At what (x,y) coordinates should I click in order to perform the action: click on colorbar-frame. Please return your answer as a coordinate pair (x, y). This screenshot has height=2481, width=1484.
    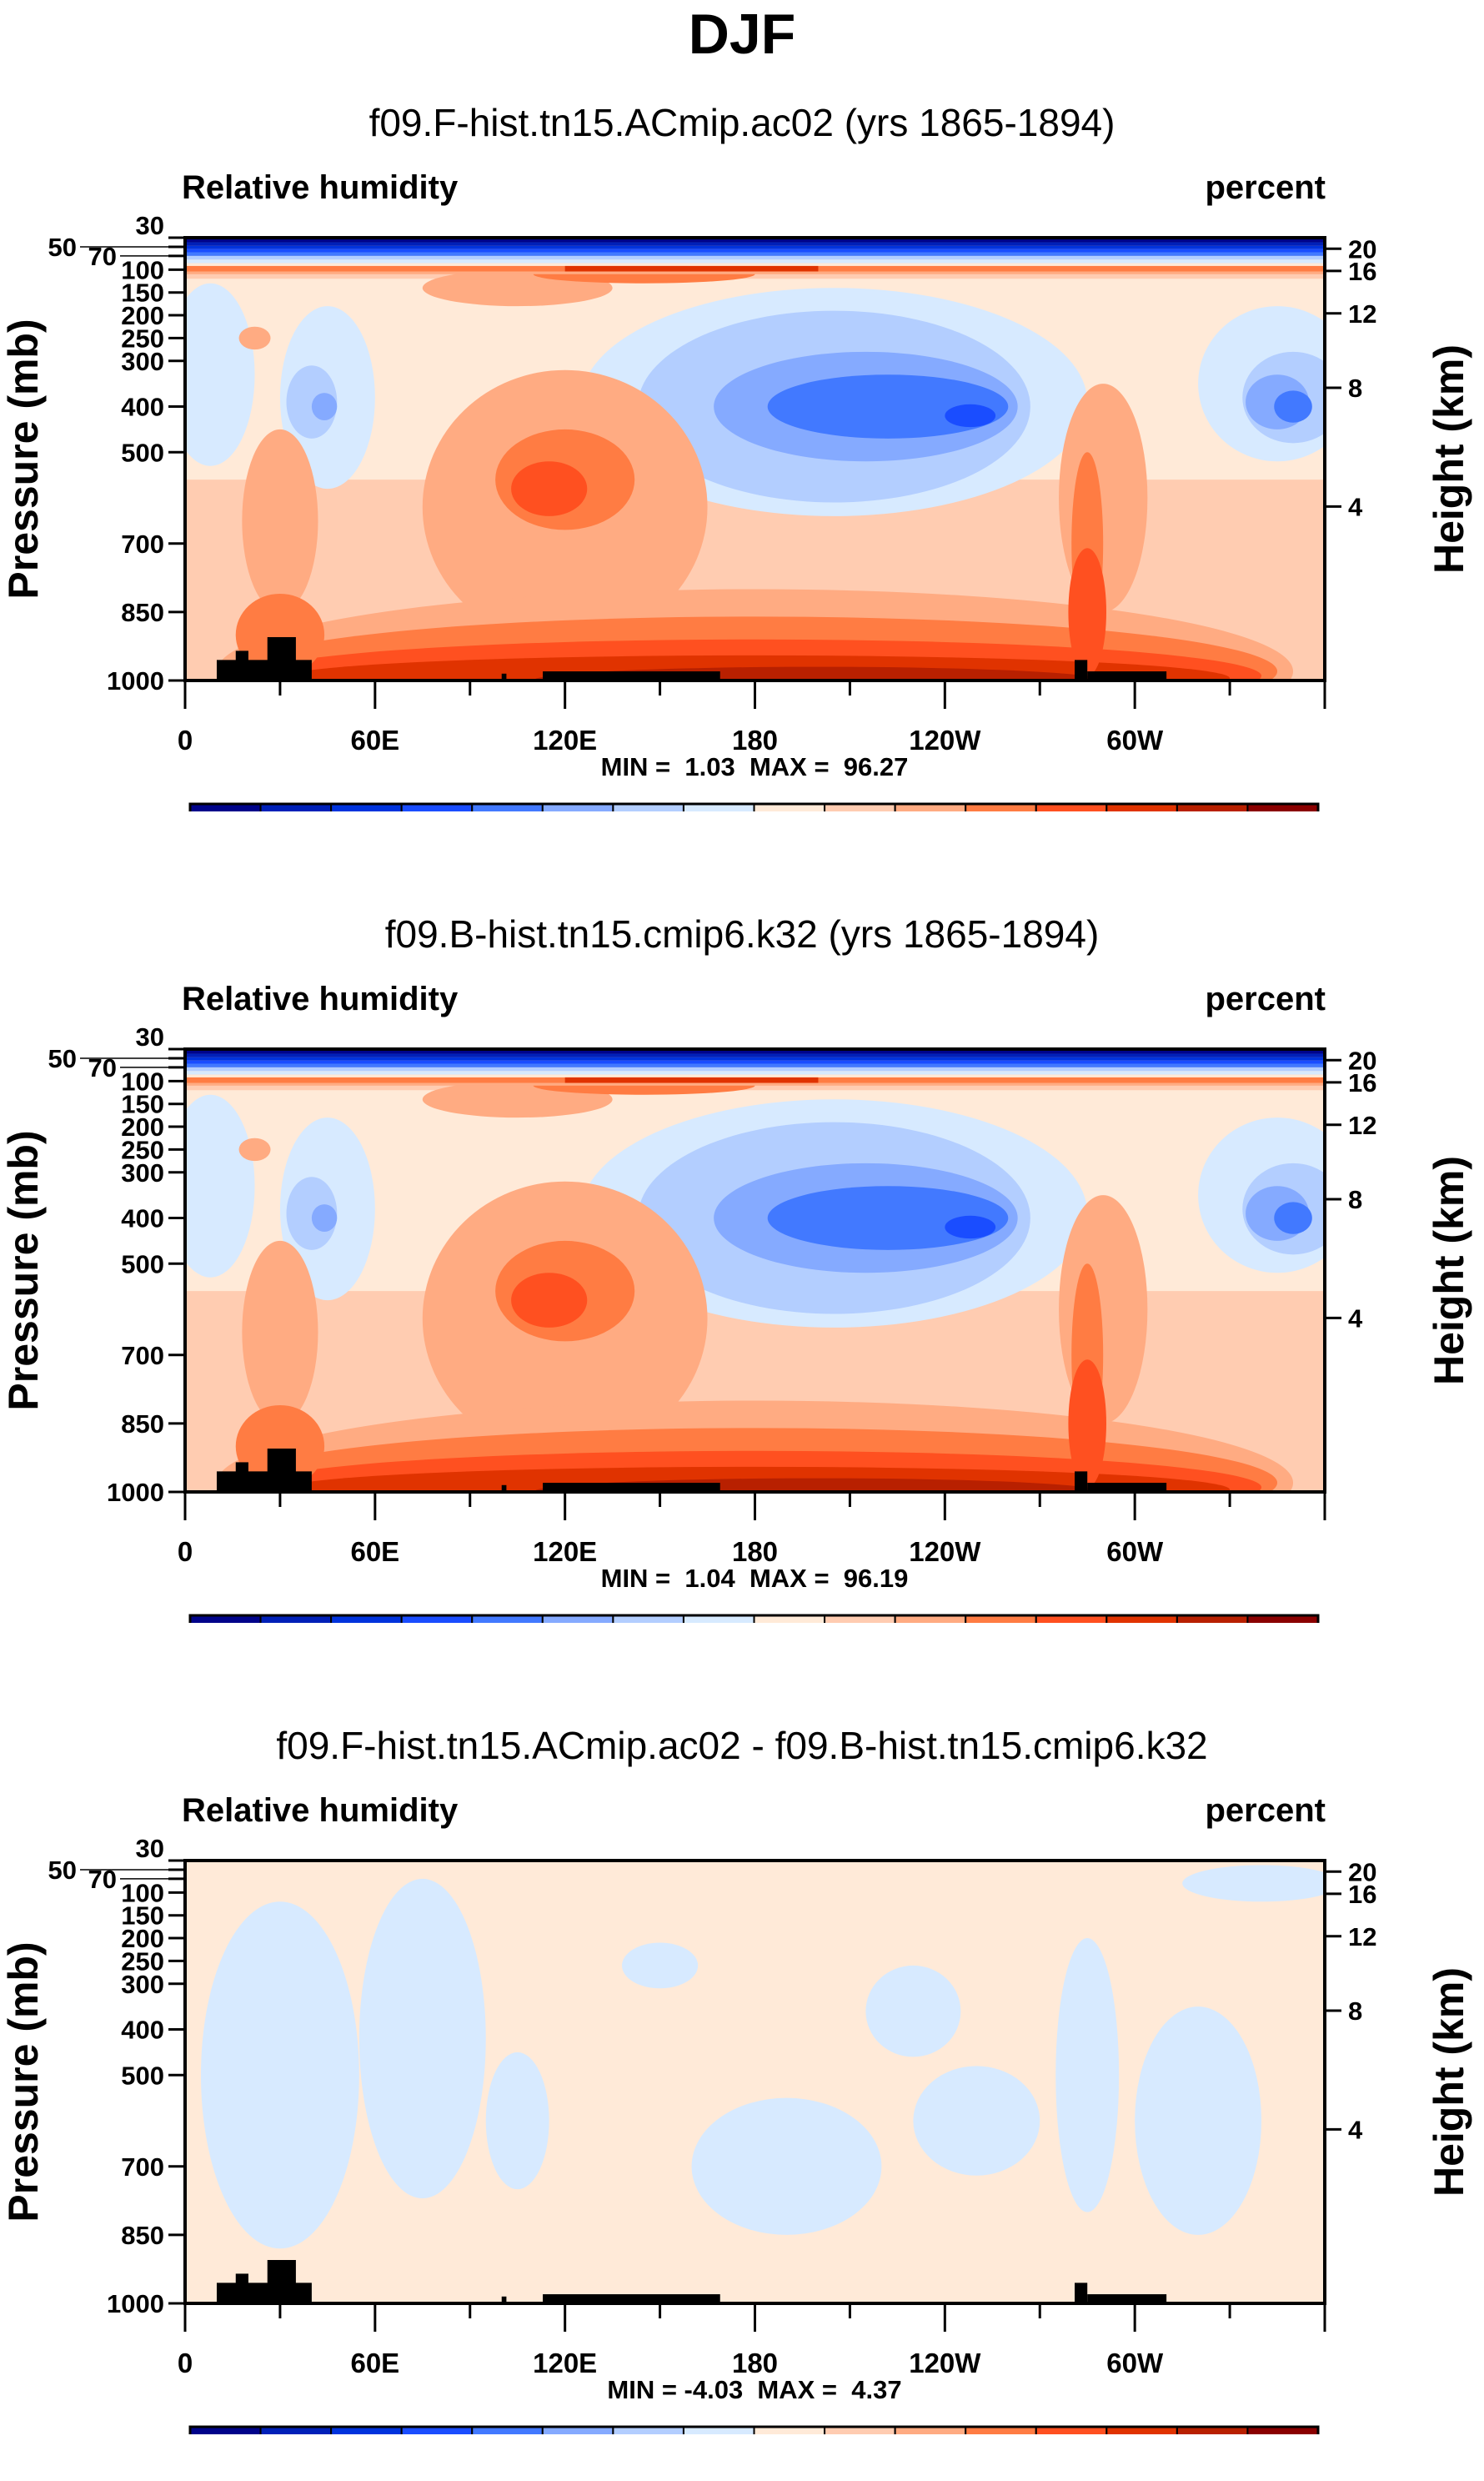
    Looking at the image, I should click on (754, 1618).